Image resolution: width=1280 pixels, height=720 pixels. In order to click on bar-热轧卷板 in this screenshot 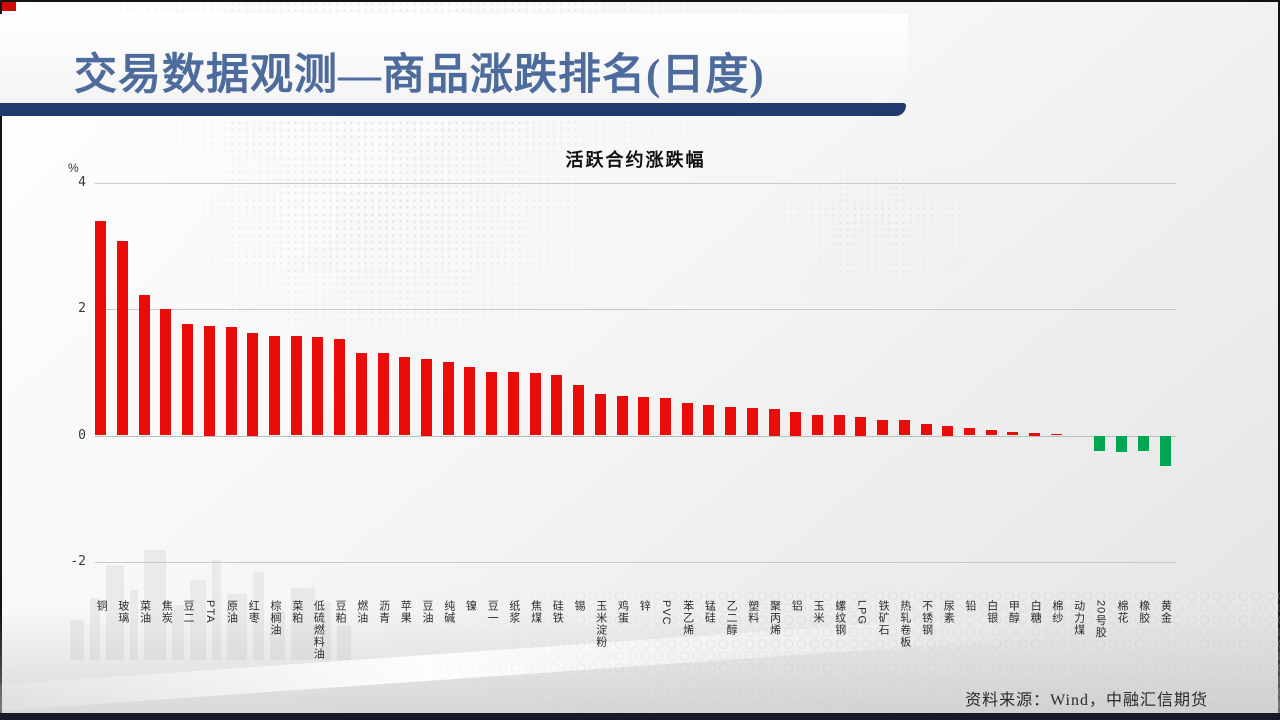, I will do `click(904, 428)`.